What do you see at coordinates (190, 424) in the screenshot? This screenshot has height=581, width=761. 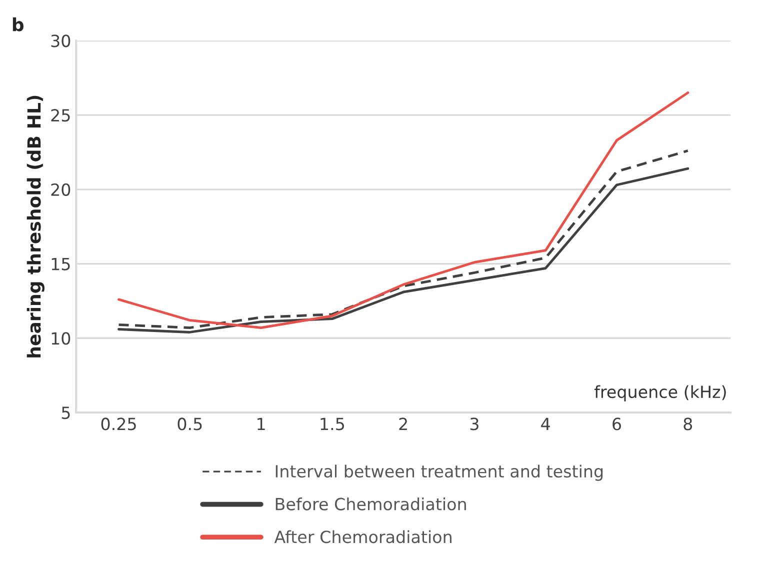 I see `x-tick-label: 0.5` at bounding box center [190, 424].